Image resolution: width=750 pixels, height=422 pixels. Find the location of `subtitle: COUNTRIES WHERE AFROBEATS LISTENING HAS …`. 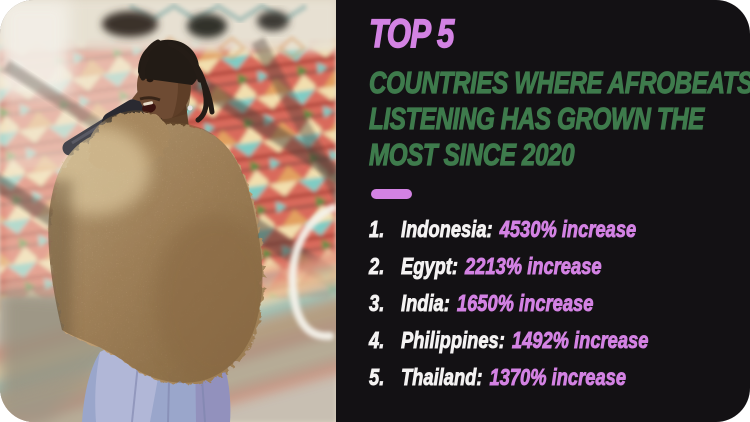

subtitle: COUNTRIES WHERE AFROBEATS LISTENING HAS … is located at coordinates (559, 118).